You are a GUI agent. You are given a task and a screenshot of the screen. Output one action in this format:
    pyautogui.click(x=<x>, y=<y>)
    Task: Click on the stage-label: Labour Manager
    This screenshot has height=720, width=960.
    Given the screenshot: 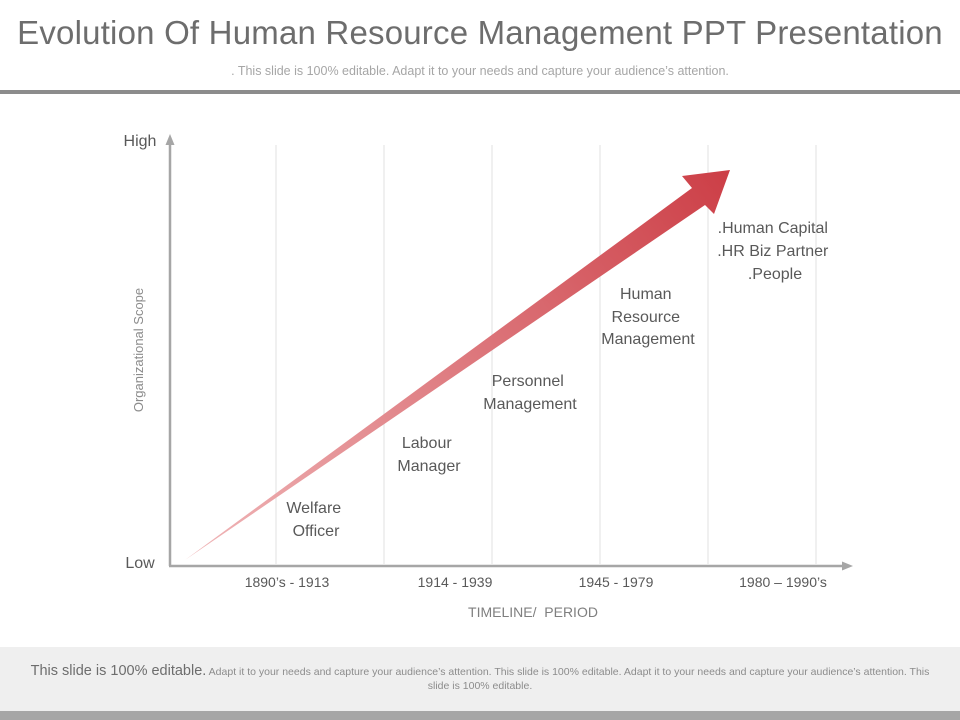 What is the action you would take?
    pyautogui.click(x=429, y=455)
    